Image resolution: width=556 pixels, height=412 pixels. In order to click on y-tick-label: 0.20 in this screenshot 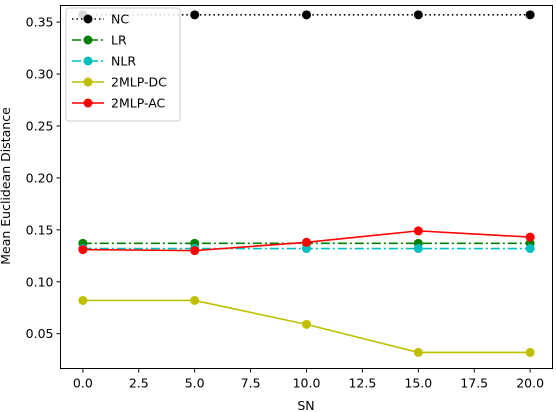, I will do `click(40, 177)`.